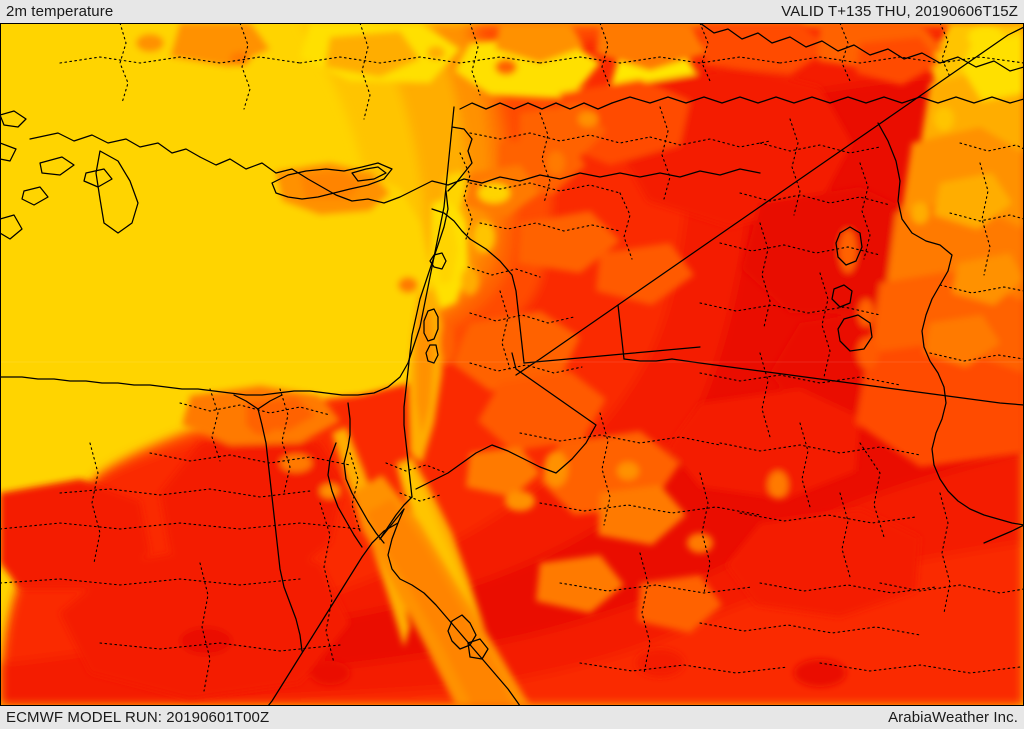 Image resolution: width=1024 pixels, height=729 pixels. I want to click on attribution-label: ArabiaWeather Inc., so click(953, 717).